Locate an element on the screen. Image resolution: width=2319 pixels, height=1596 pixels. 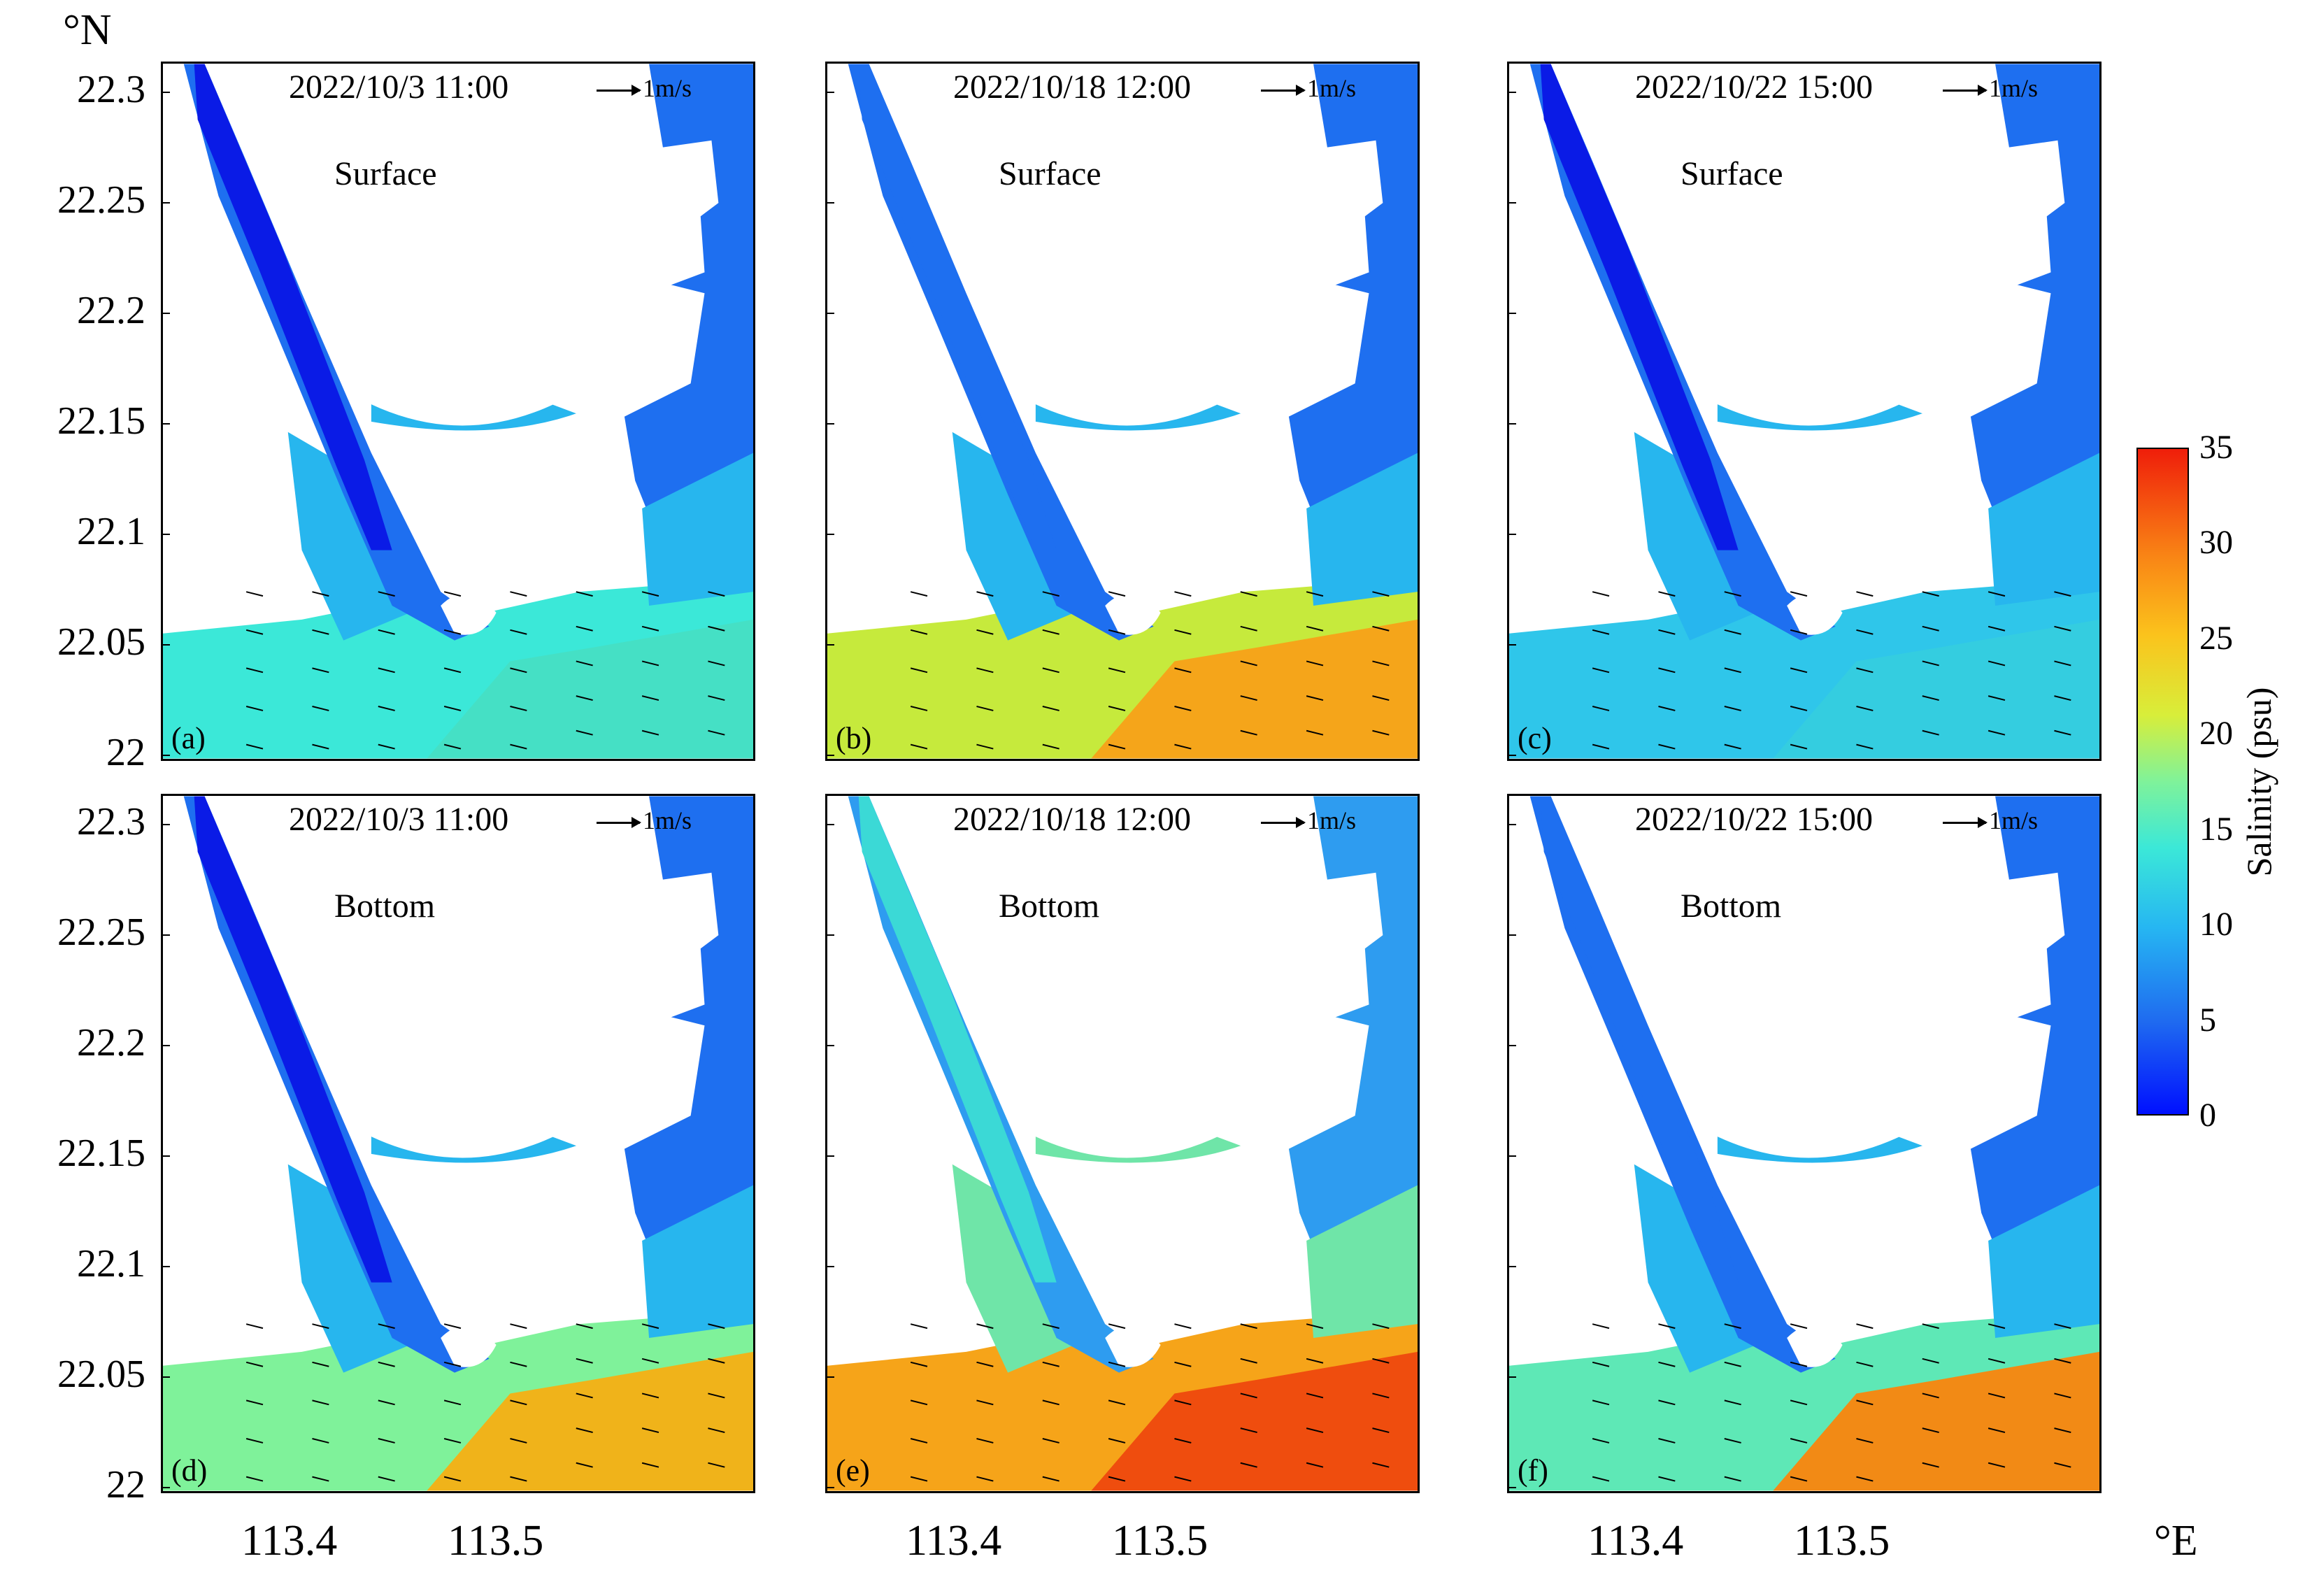
map-panel-c: 2022/10/22 15:00 1m/s Surface (c) is located at coordinates (1804, 411).